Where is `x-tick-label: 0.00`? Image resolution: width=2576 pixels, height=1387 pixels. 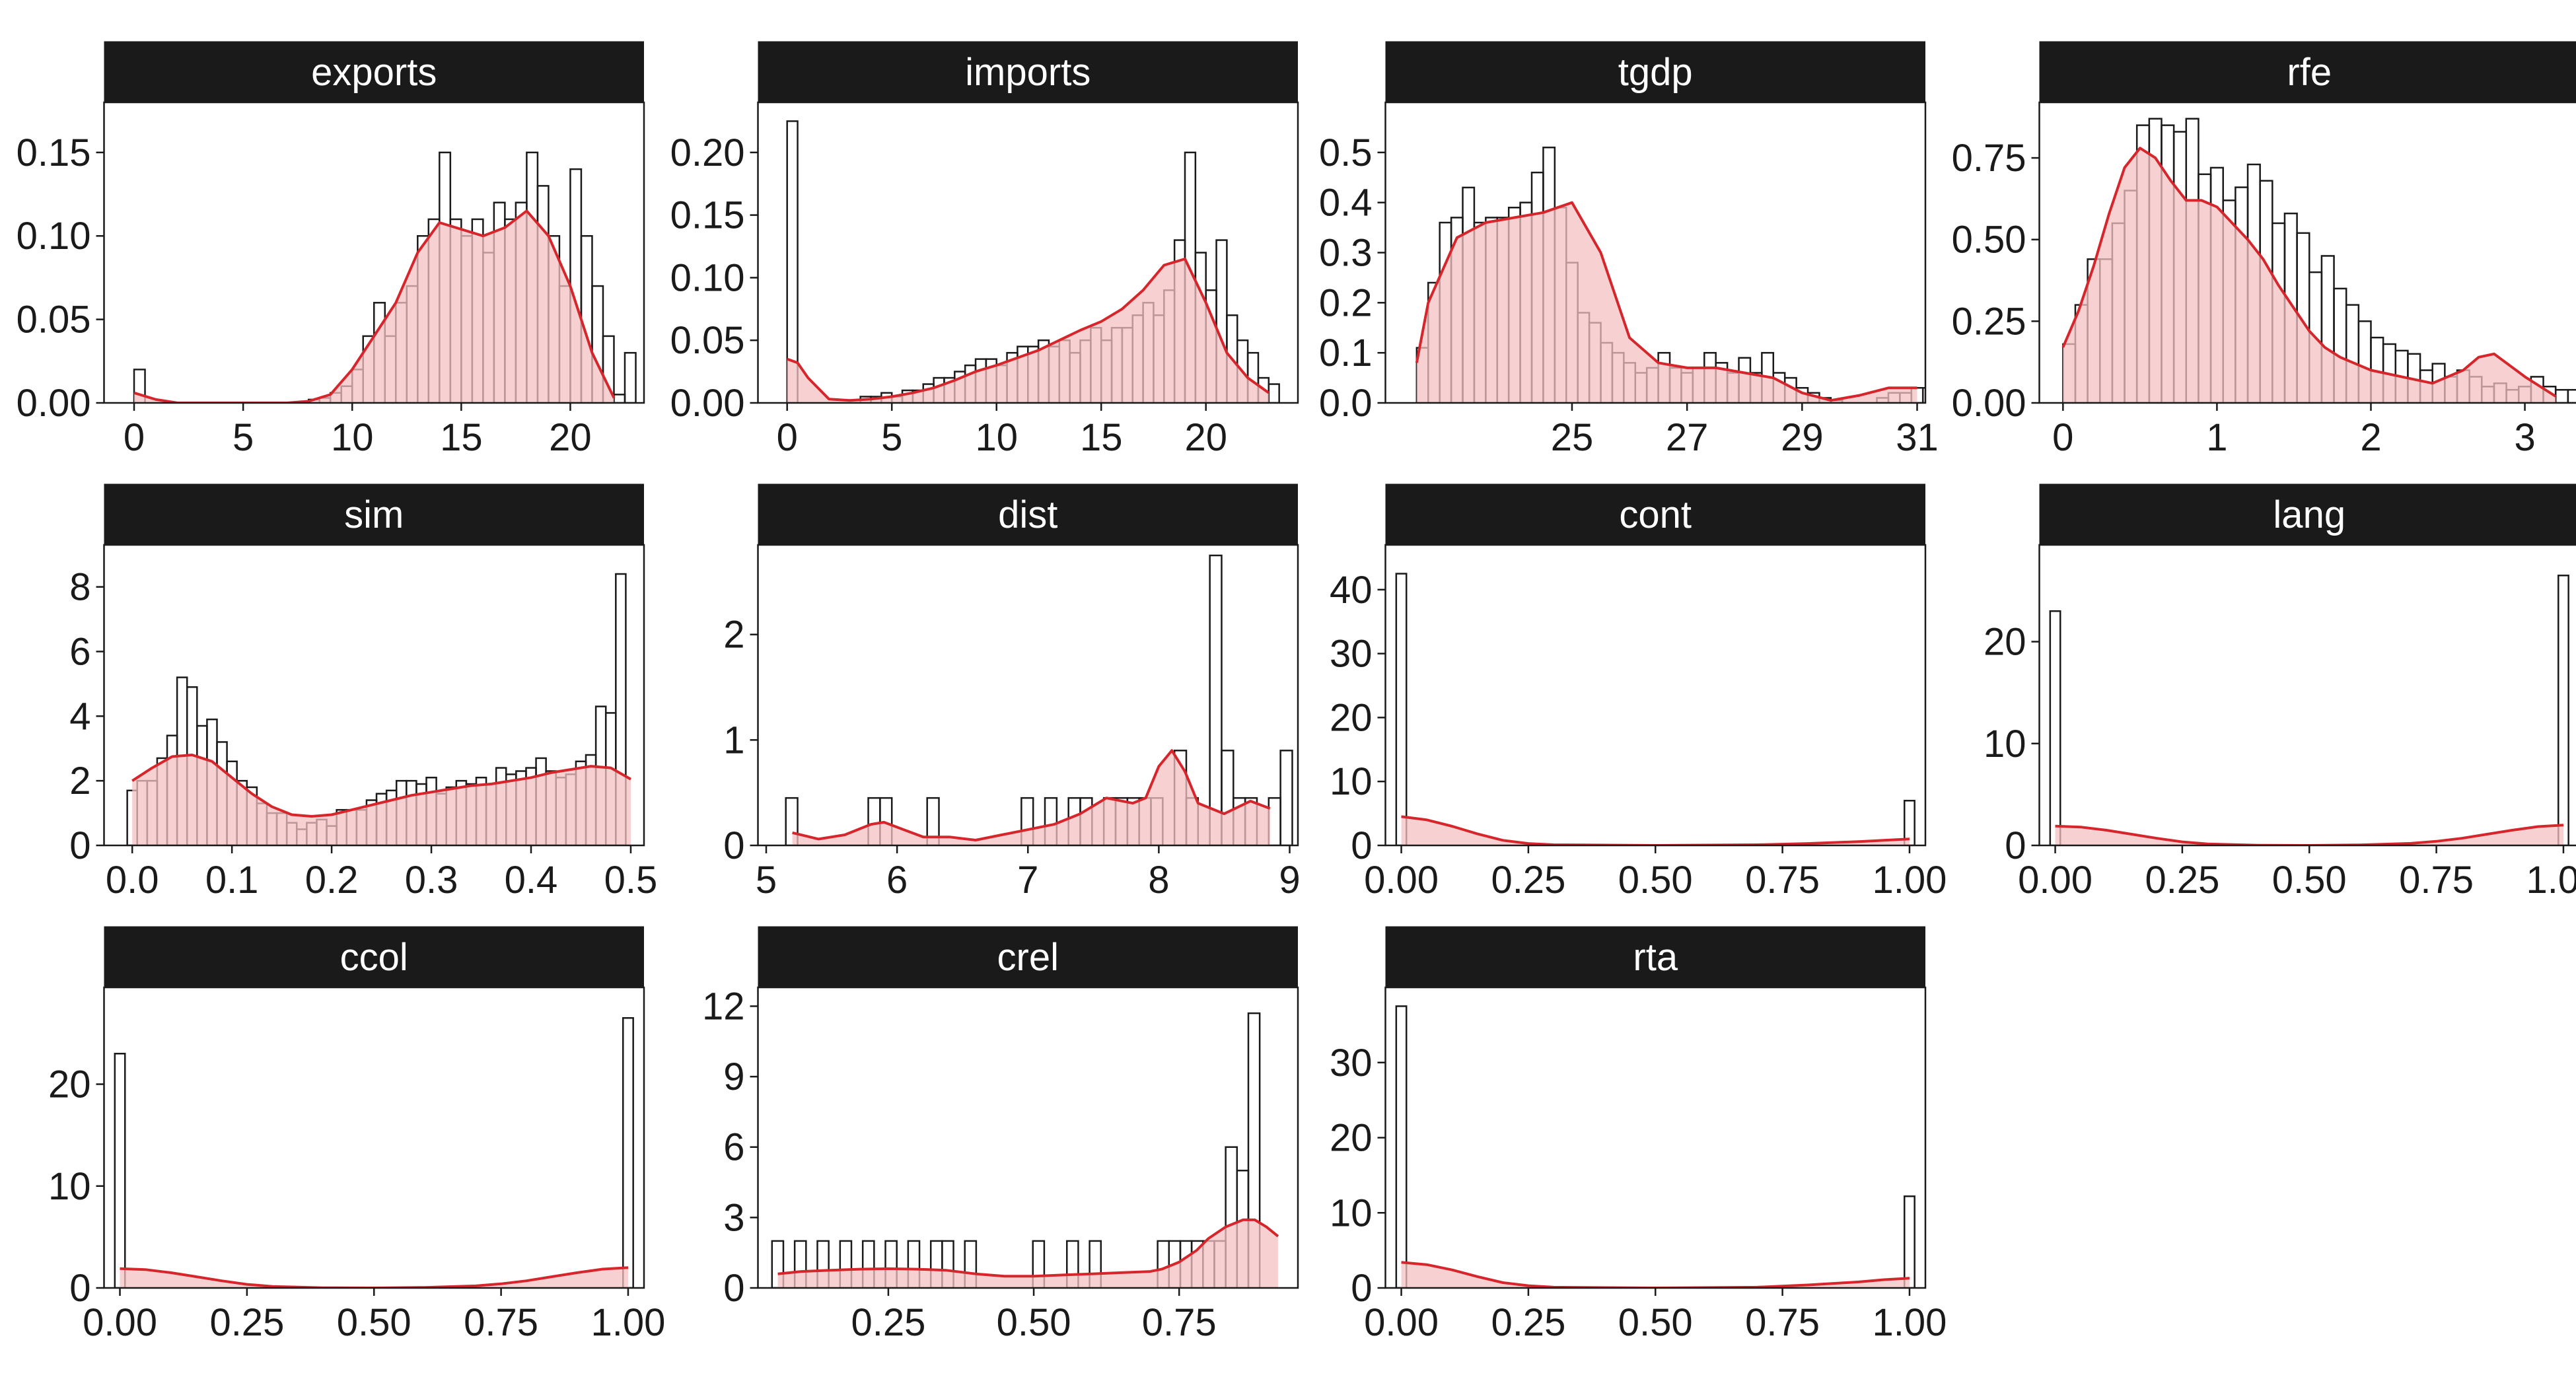
x-tick-label: 0.00 is located at coordinates (1401, 1322).